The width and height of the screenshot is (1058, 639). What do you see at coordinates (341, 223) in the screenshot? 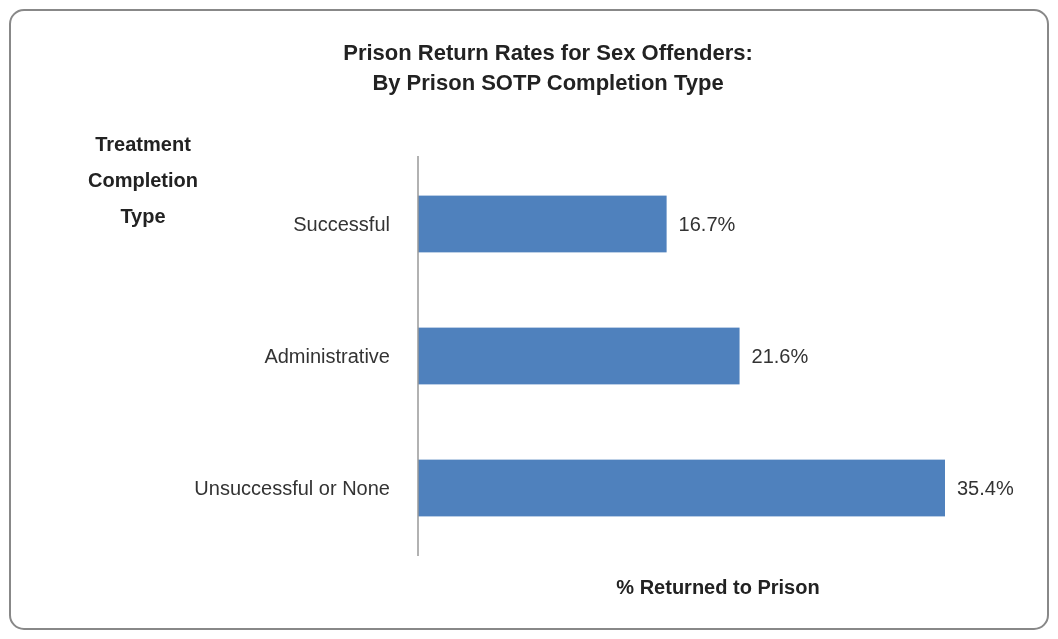
I see `y-tick-label: Successful` at bounding box center [341, 223].